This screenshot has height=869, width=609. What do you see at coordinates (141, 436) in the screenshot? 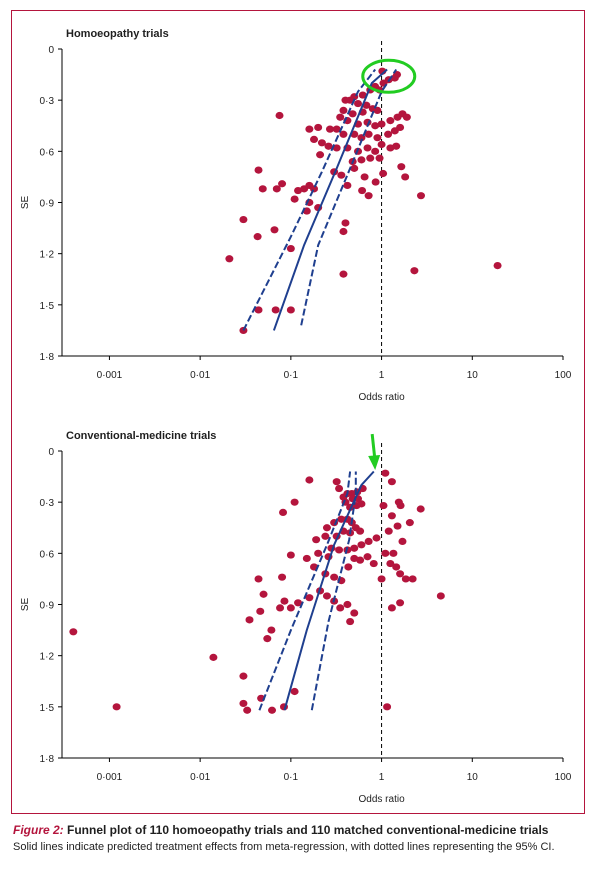
I see `panel-title: Conventional-medicine trials` at bounding box center [141, 436].